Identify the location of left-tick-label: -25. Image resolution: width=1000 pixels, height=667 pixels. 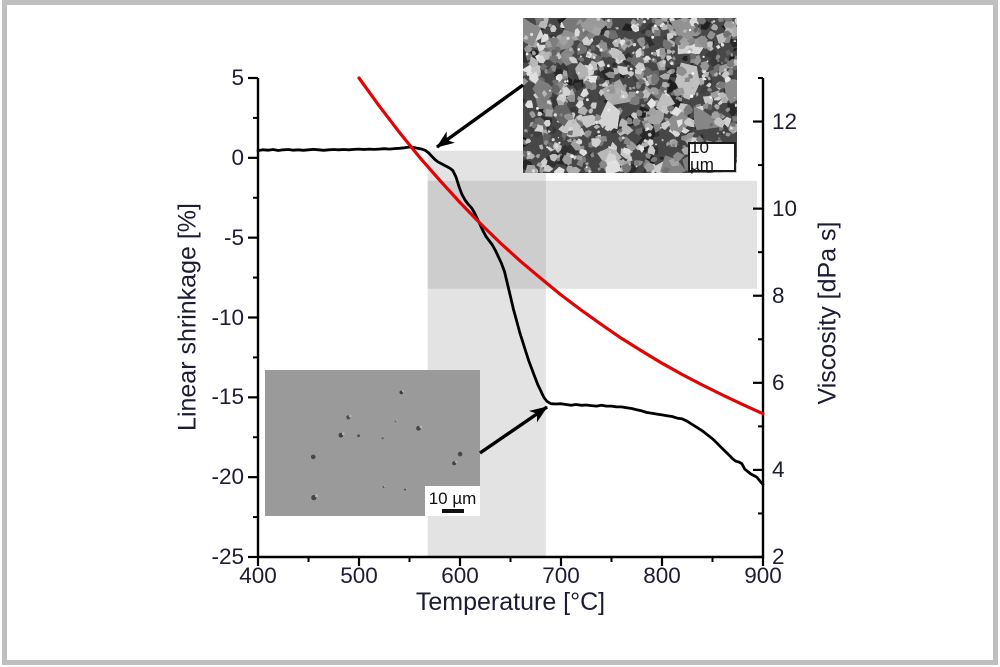
(227, 556).